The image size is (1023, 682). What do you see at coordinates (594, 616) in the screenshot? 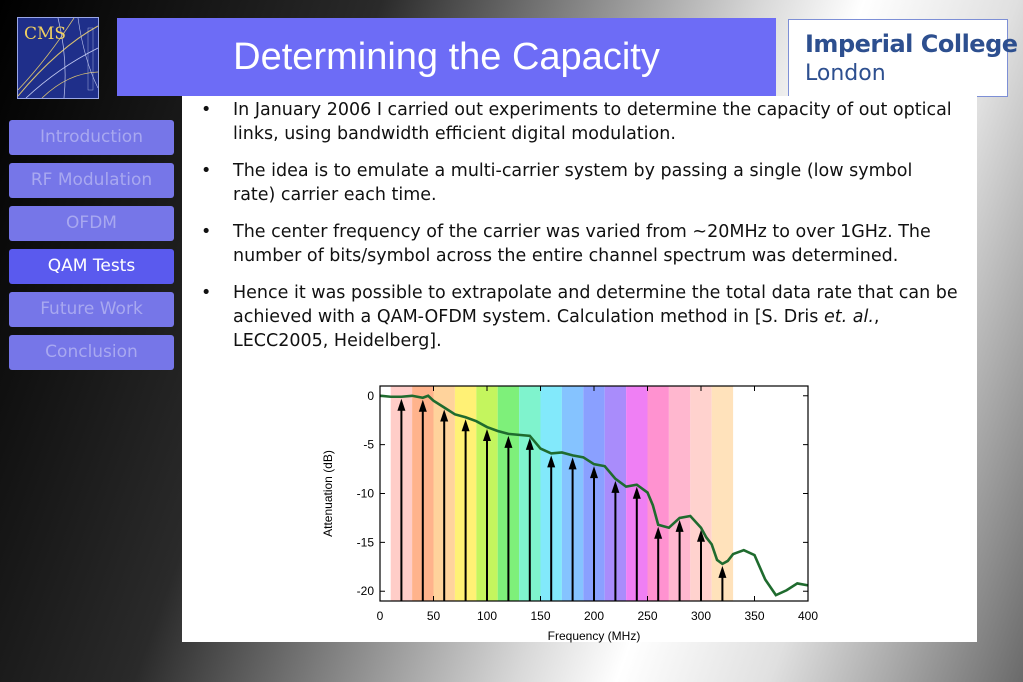
I see `x-tick-label: 200` at bounding box center [594, 616].